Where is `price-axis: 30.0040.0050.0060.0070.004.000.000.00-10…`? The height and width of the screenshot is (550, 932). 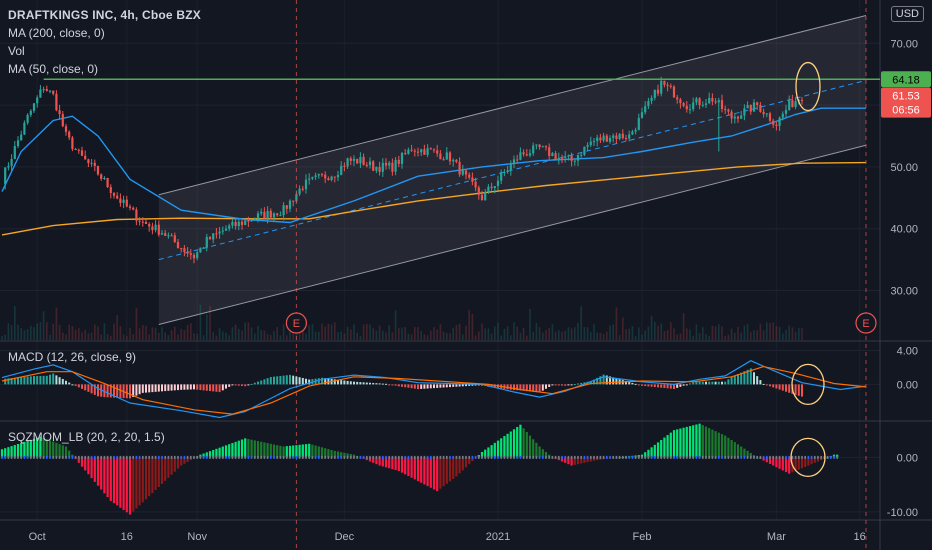 price-axis: 30.0040.0050.0060.0070.004.000.000.00-10… is located at coordinates (902, 278).